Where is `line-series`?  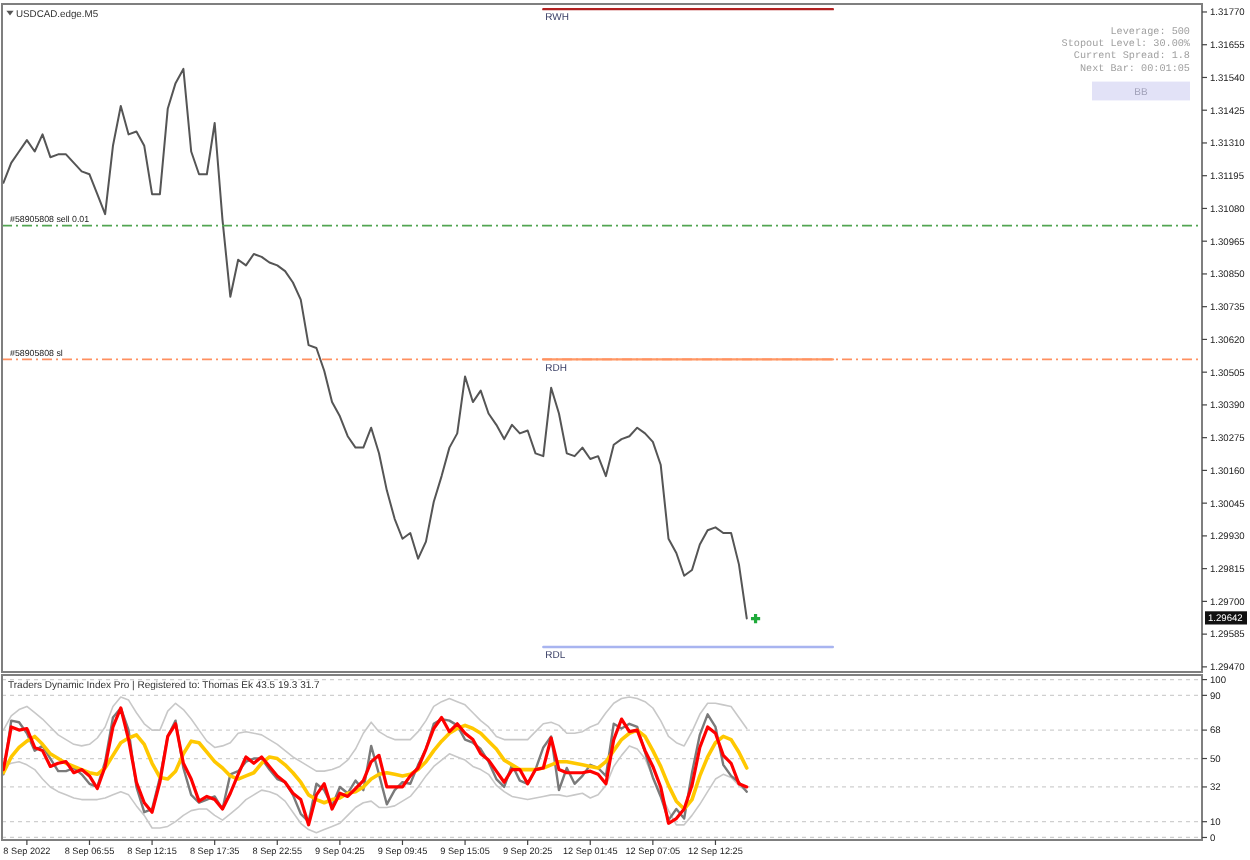
line-series is located at coordinates (375, 767).